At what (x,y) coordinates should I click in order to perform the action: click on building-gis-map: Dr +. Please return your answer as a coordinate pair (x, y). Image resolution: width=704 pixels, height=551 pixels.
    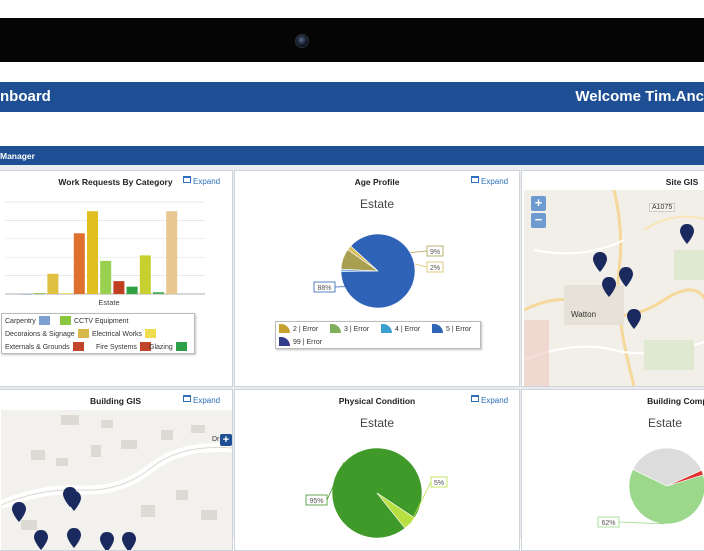
    Looking at the image, I should click on (116, 480).